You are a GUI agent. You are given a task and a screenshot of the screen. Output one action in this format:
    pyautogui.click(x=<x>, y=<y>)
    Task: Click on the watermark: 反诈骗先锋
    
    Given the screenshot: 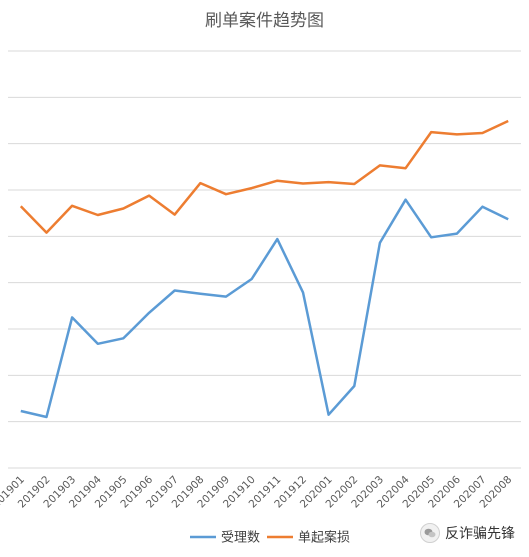 What is the action you would take?
    pyautogui.click(x=467, y=533)
    